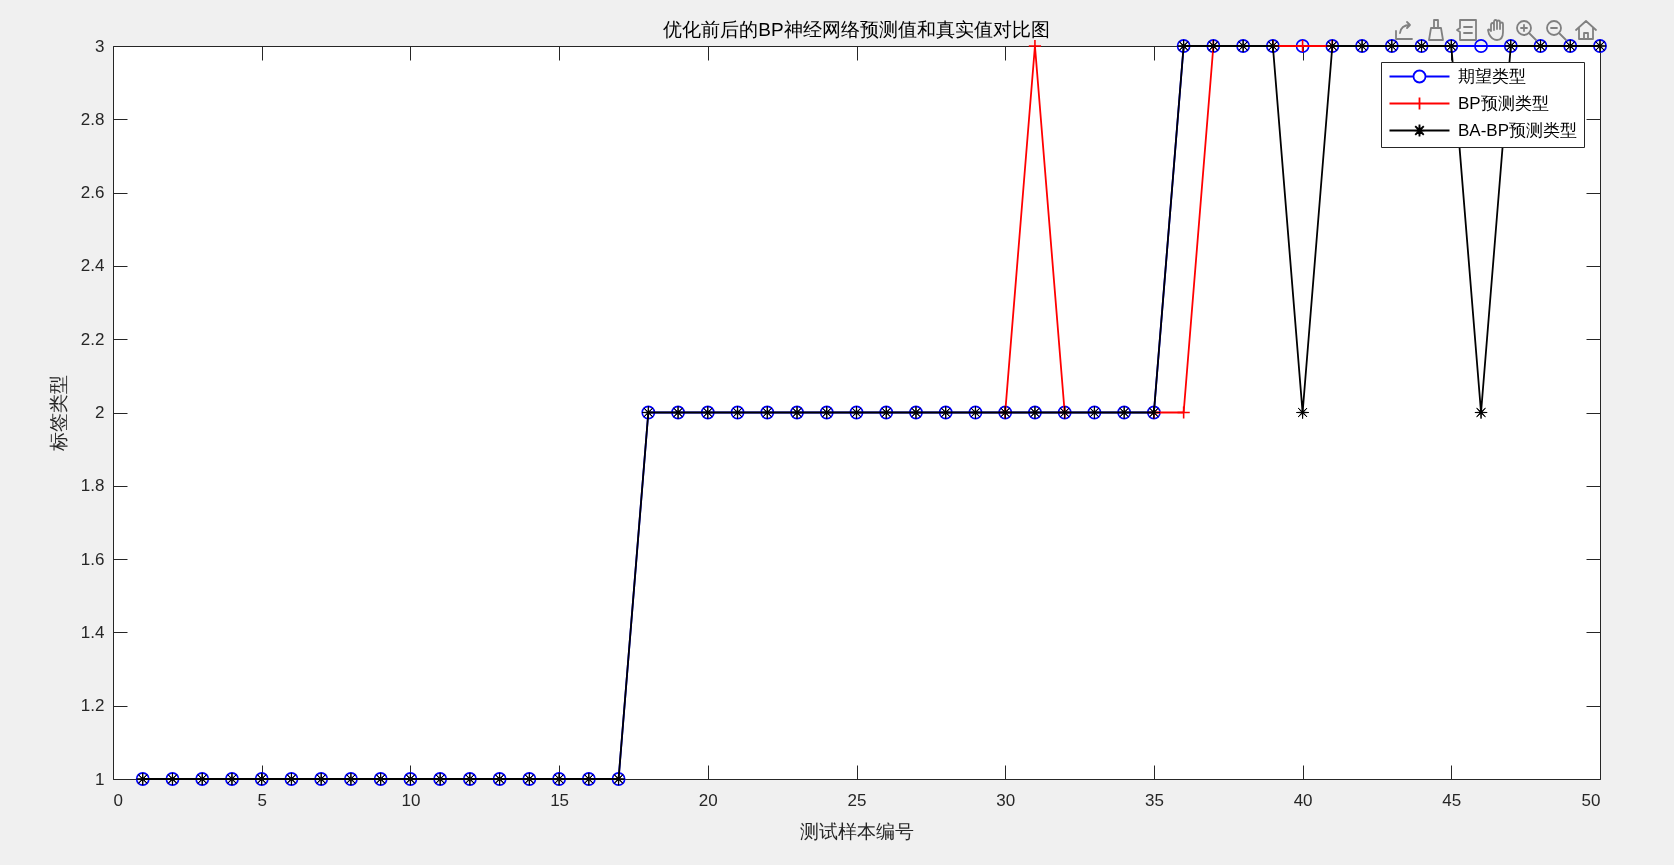 This screenshot has height=865, width=1674. What do you see at coordinates (1006, 800) in the screenshot?
I see `x-tick-label: 30` at bounding box center [1006, 800].